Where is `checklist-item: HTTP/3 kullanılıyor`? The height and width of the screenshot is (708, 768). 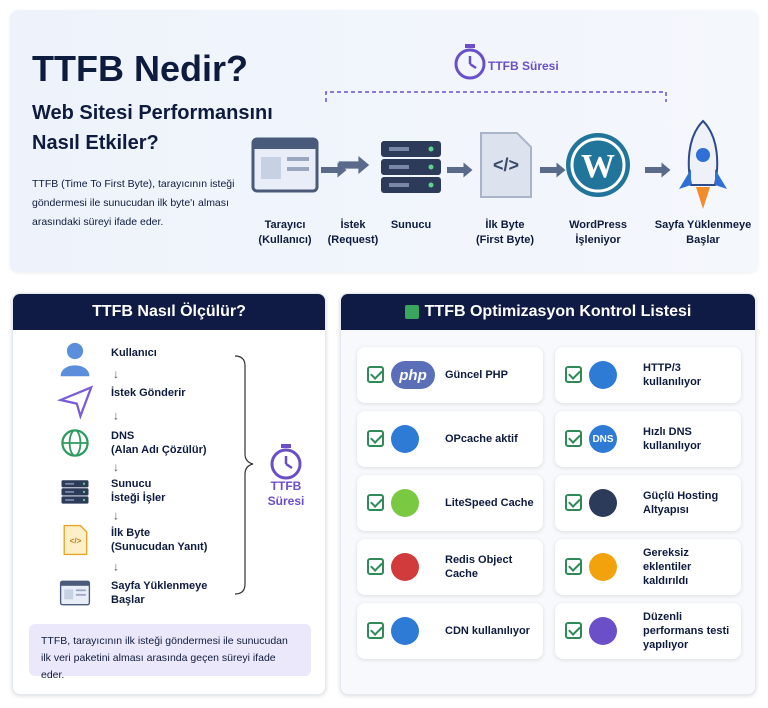 checklist-item: HTTP/3 kullanılıyor is located at coordinates (648, 375).